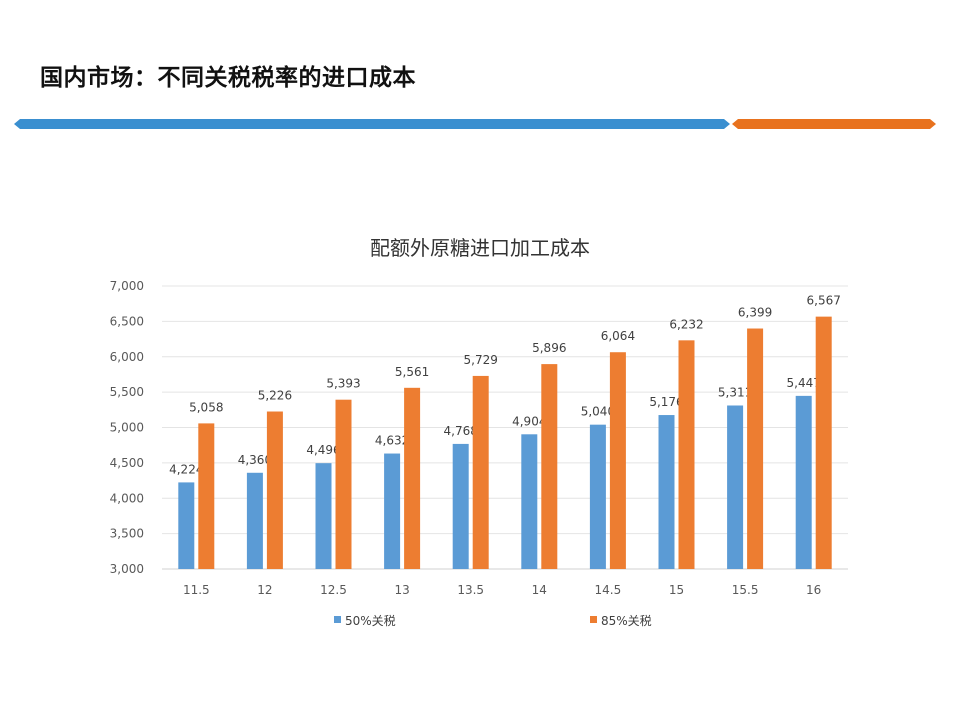  I want to click on x-tick-label: 13, so click(401, 590).